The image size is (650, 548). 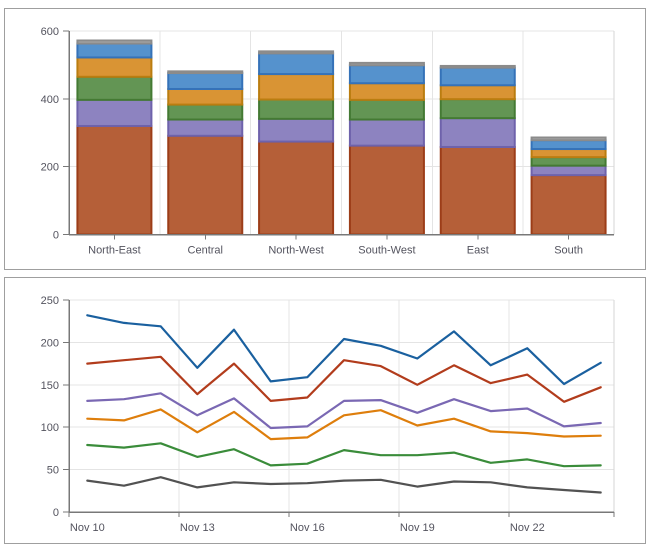 I want to click on line-series-line-red, so click(x=344, y=379).